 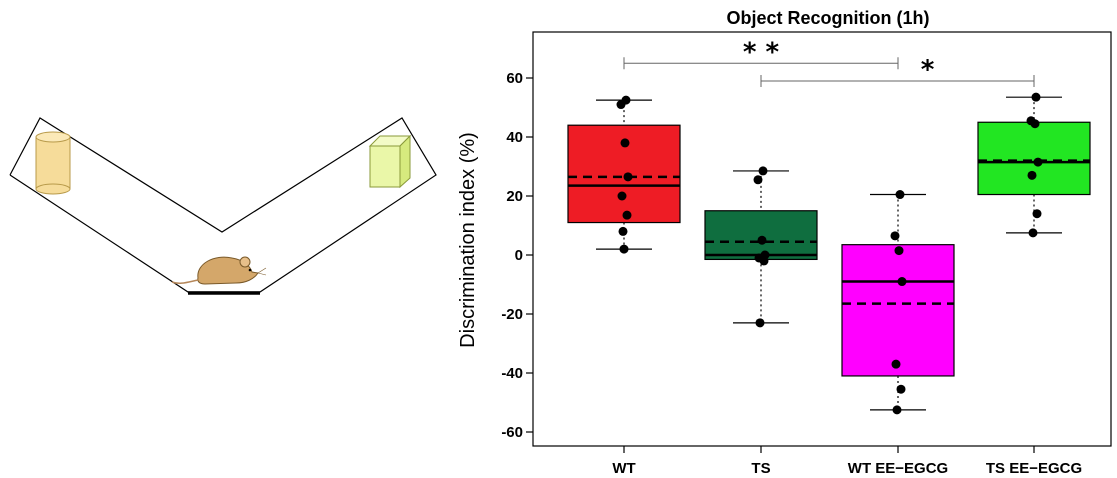 What do you see at coordinates (219, 270) in the screenshot?
I see `mouse-icon` at bounding box center [219, 270].